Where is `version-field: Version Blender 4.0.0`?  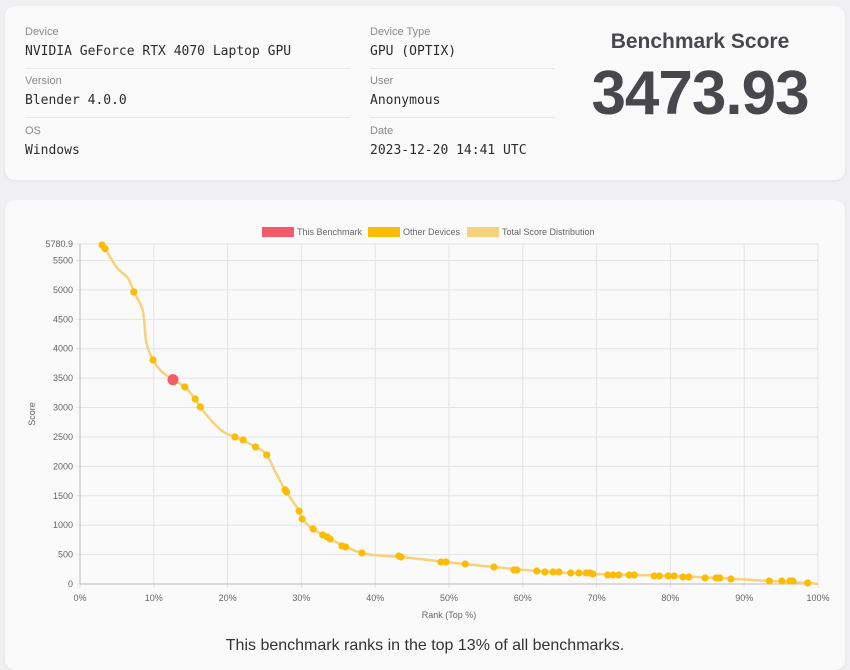 version-field: Version Blender 4.0.0 is located at coordinates (76, 91).